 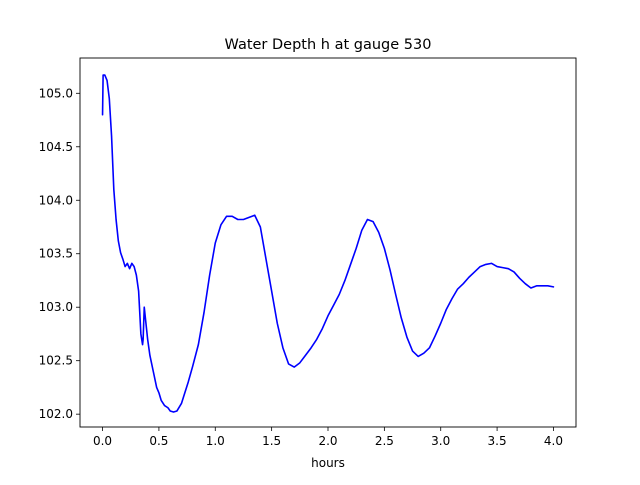 I want to click on x-axis-label: hours, so click(x=328, y=463).